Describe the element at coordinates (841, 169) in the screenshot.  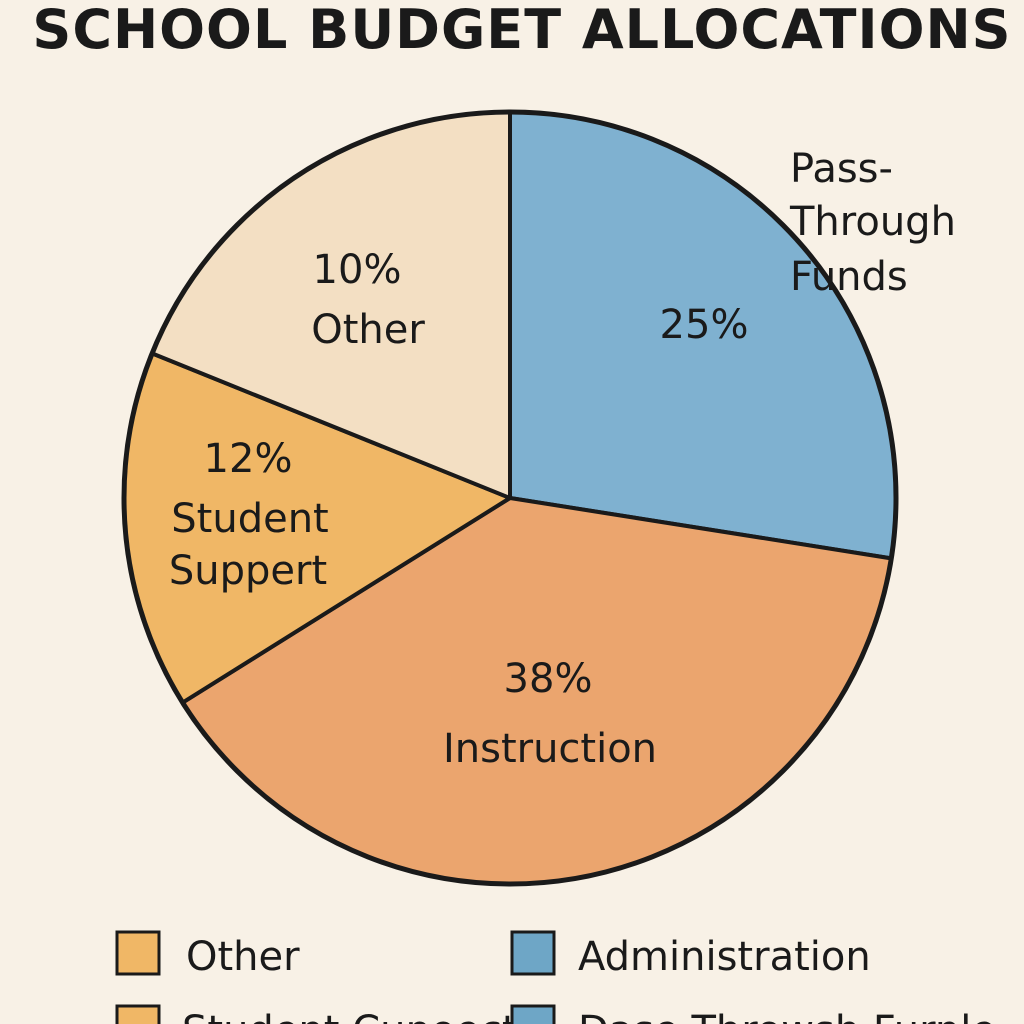
I see `callout-line: Pass-` at that location.